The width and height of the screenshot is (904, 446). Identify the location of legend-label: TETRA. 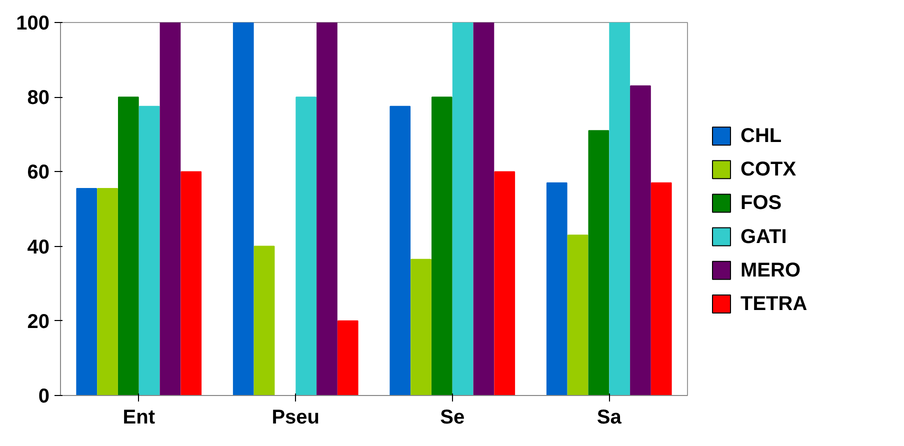
(774, 303).